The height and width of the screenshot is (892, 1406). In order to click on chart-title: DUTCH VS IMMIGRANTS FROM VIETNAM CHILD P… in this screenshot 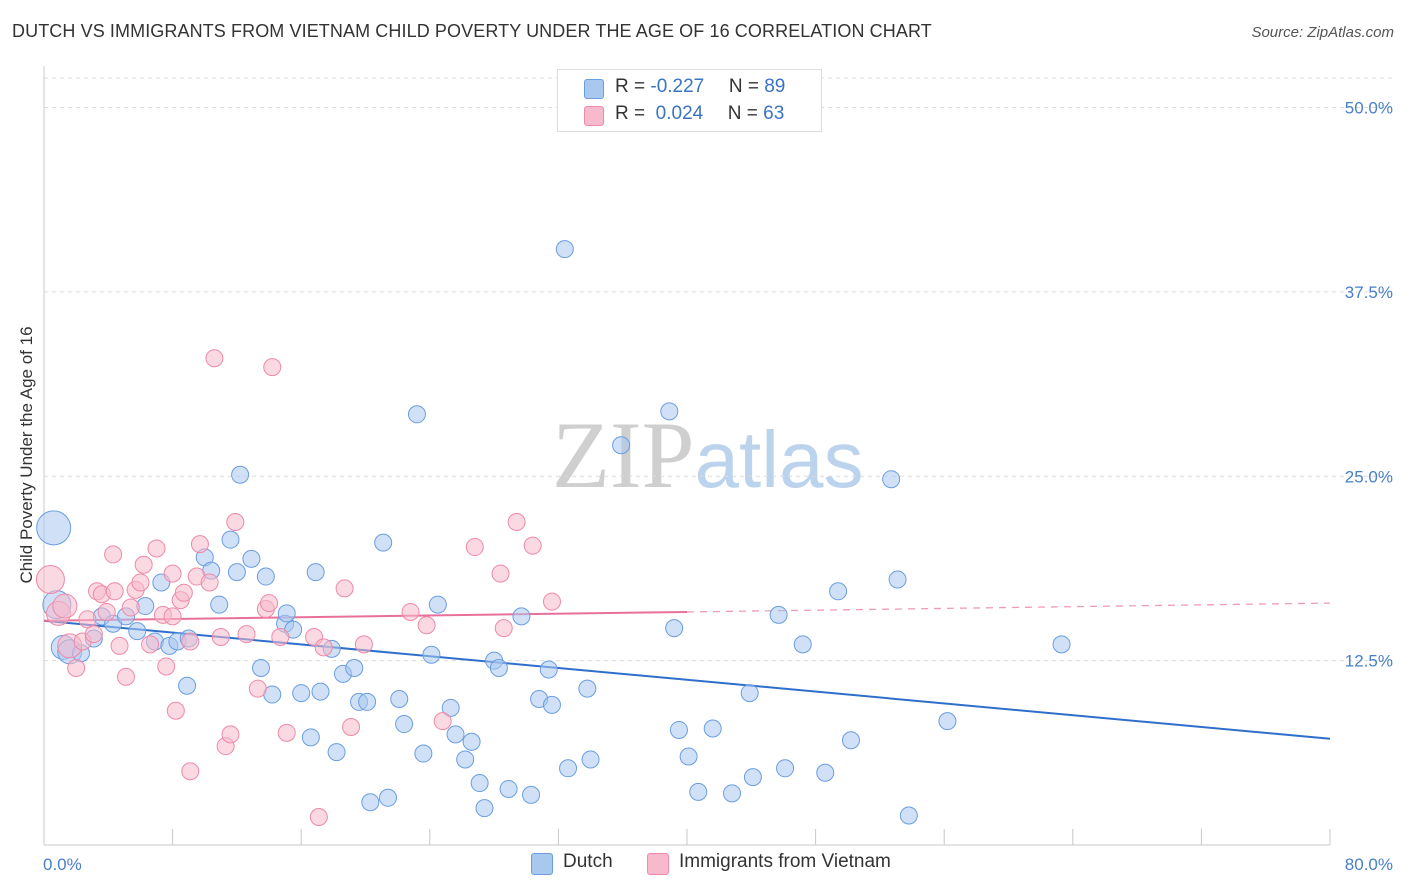, I will do `click(472, 31)`.